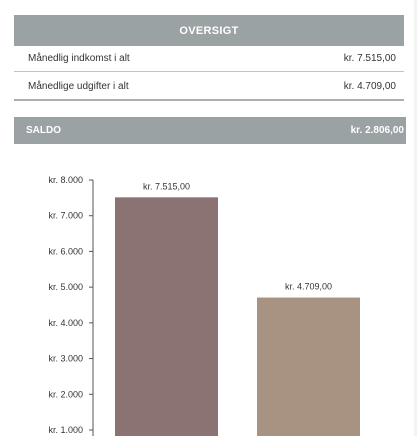  I want to click on overview-row-expenses: Månedlige udgifter i alt kr. 4.709,00, so click(209, 87).